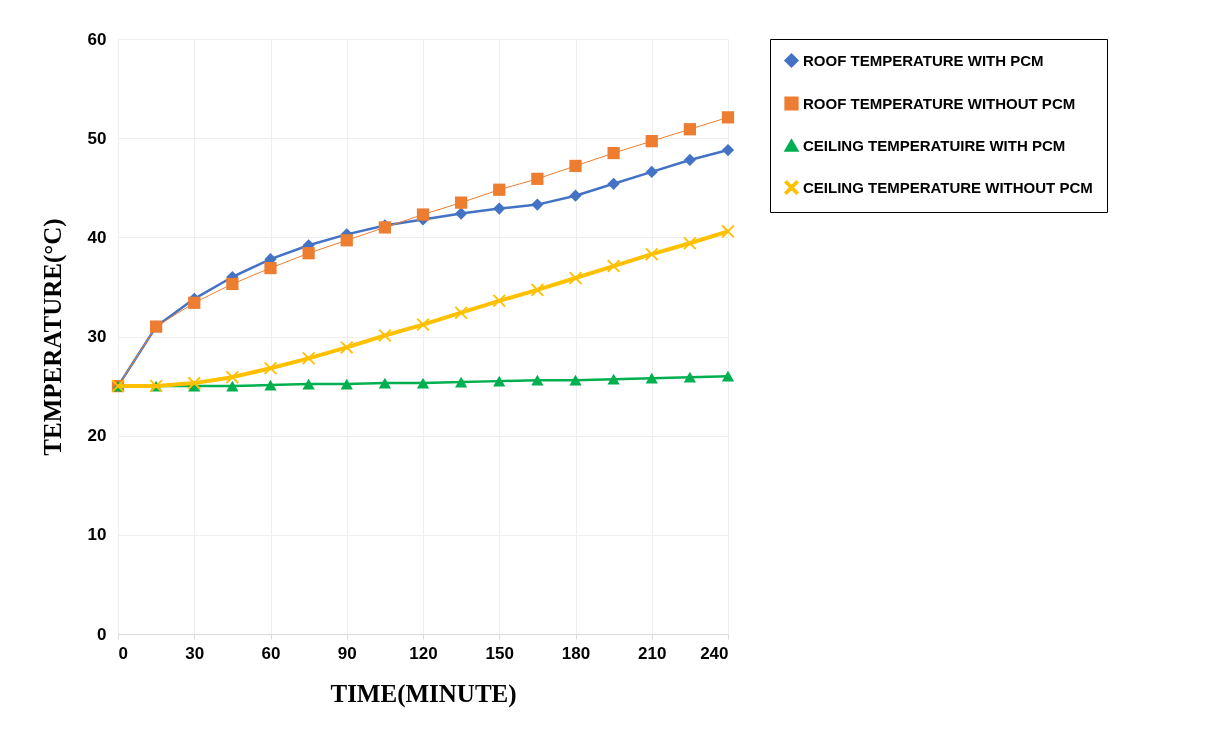 Image resolution: width=1216 pixels, height=749 pixels. I want to click on y-tick-label: 10, so click(97, 535).